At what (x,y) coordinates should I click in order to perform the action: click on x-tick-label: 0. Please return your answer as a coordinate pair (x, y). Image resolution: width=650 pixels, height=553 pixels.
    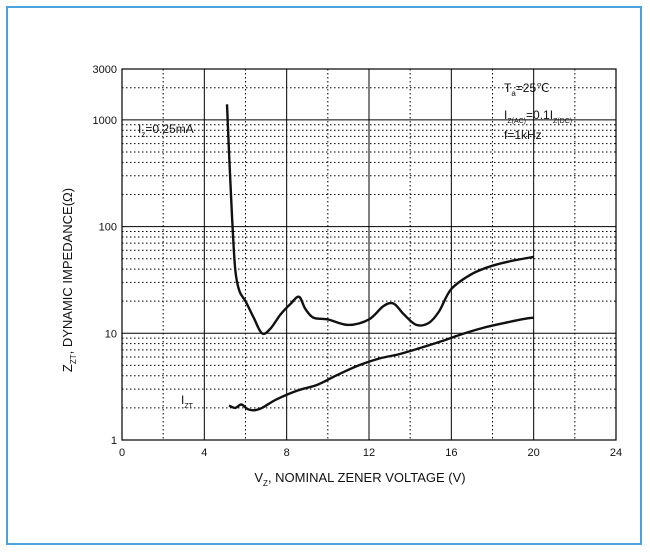
    Looking at the image, I should click on (122, 453).